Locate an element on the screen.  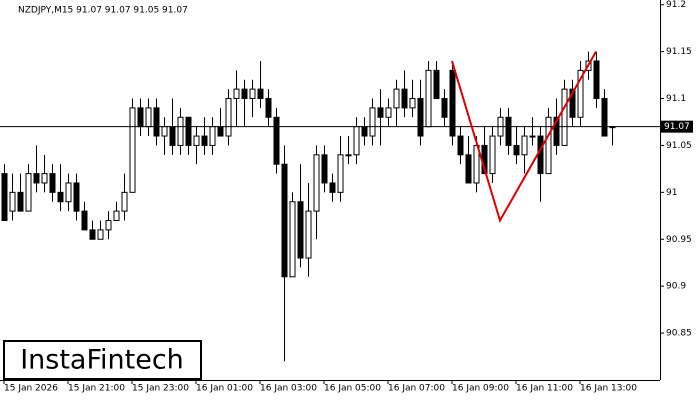
x-tick-label: 16 Jan 11:00 is located at coordinates (544, 389).